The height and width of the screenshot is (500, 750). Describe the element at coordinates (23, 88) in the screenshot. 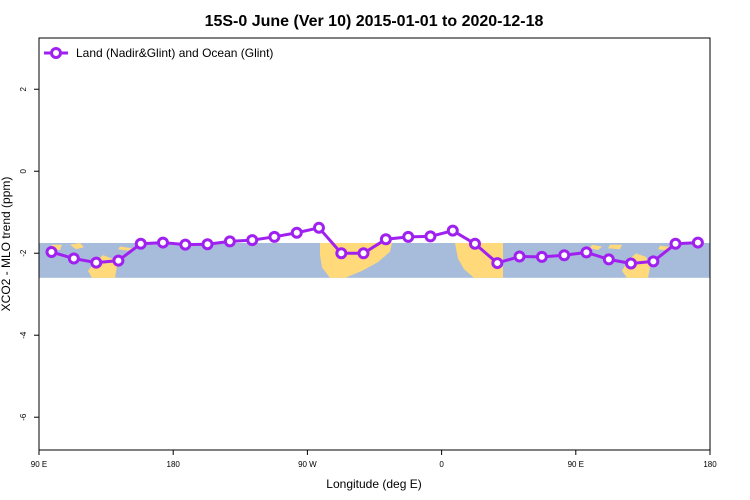

I see `y-tick-label: 2` at that location.